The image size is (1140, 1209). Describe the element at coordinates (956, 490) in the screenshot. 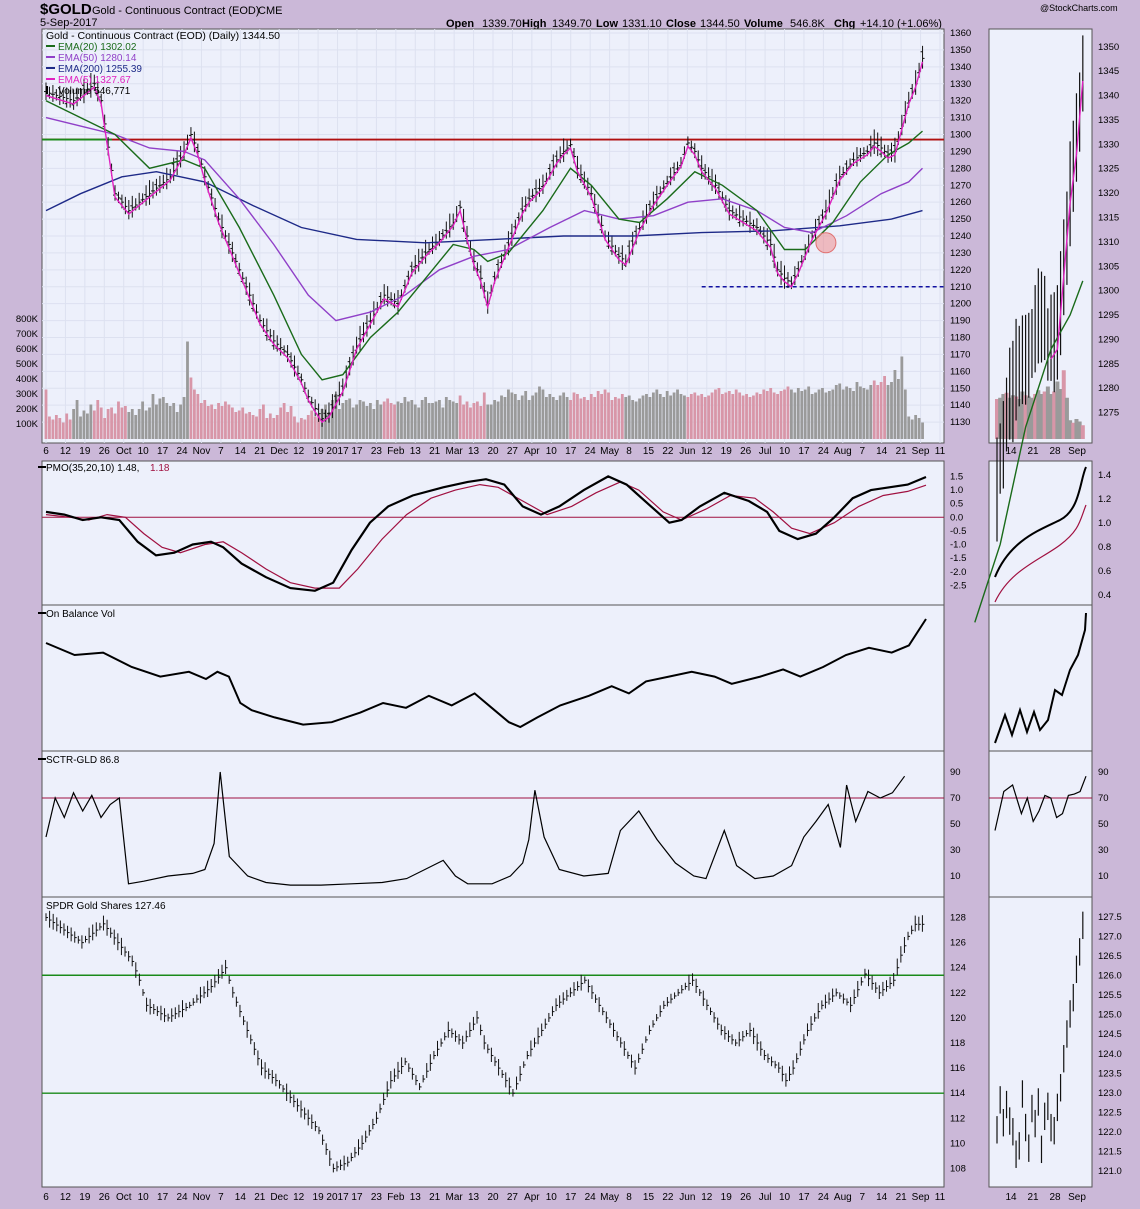

I see `y-tick-pmo: 1.0` at that location.